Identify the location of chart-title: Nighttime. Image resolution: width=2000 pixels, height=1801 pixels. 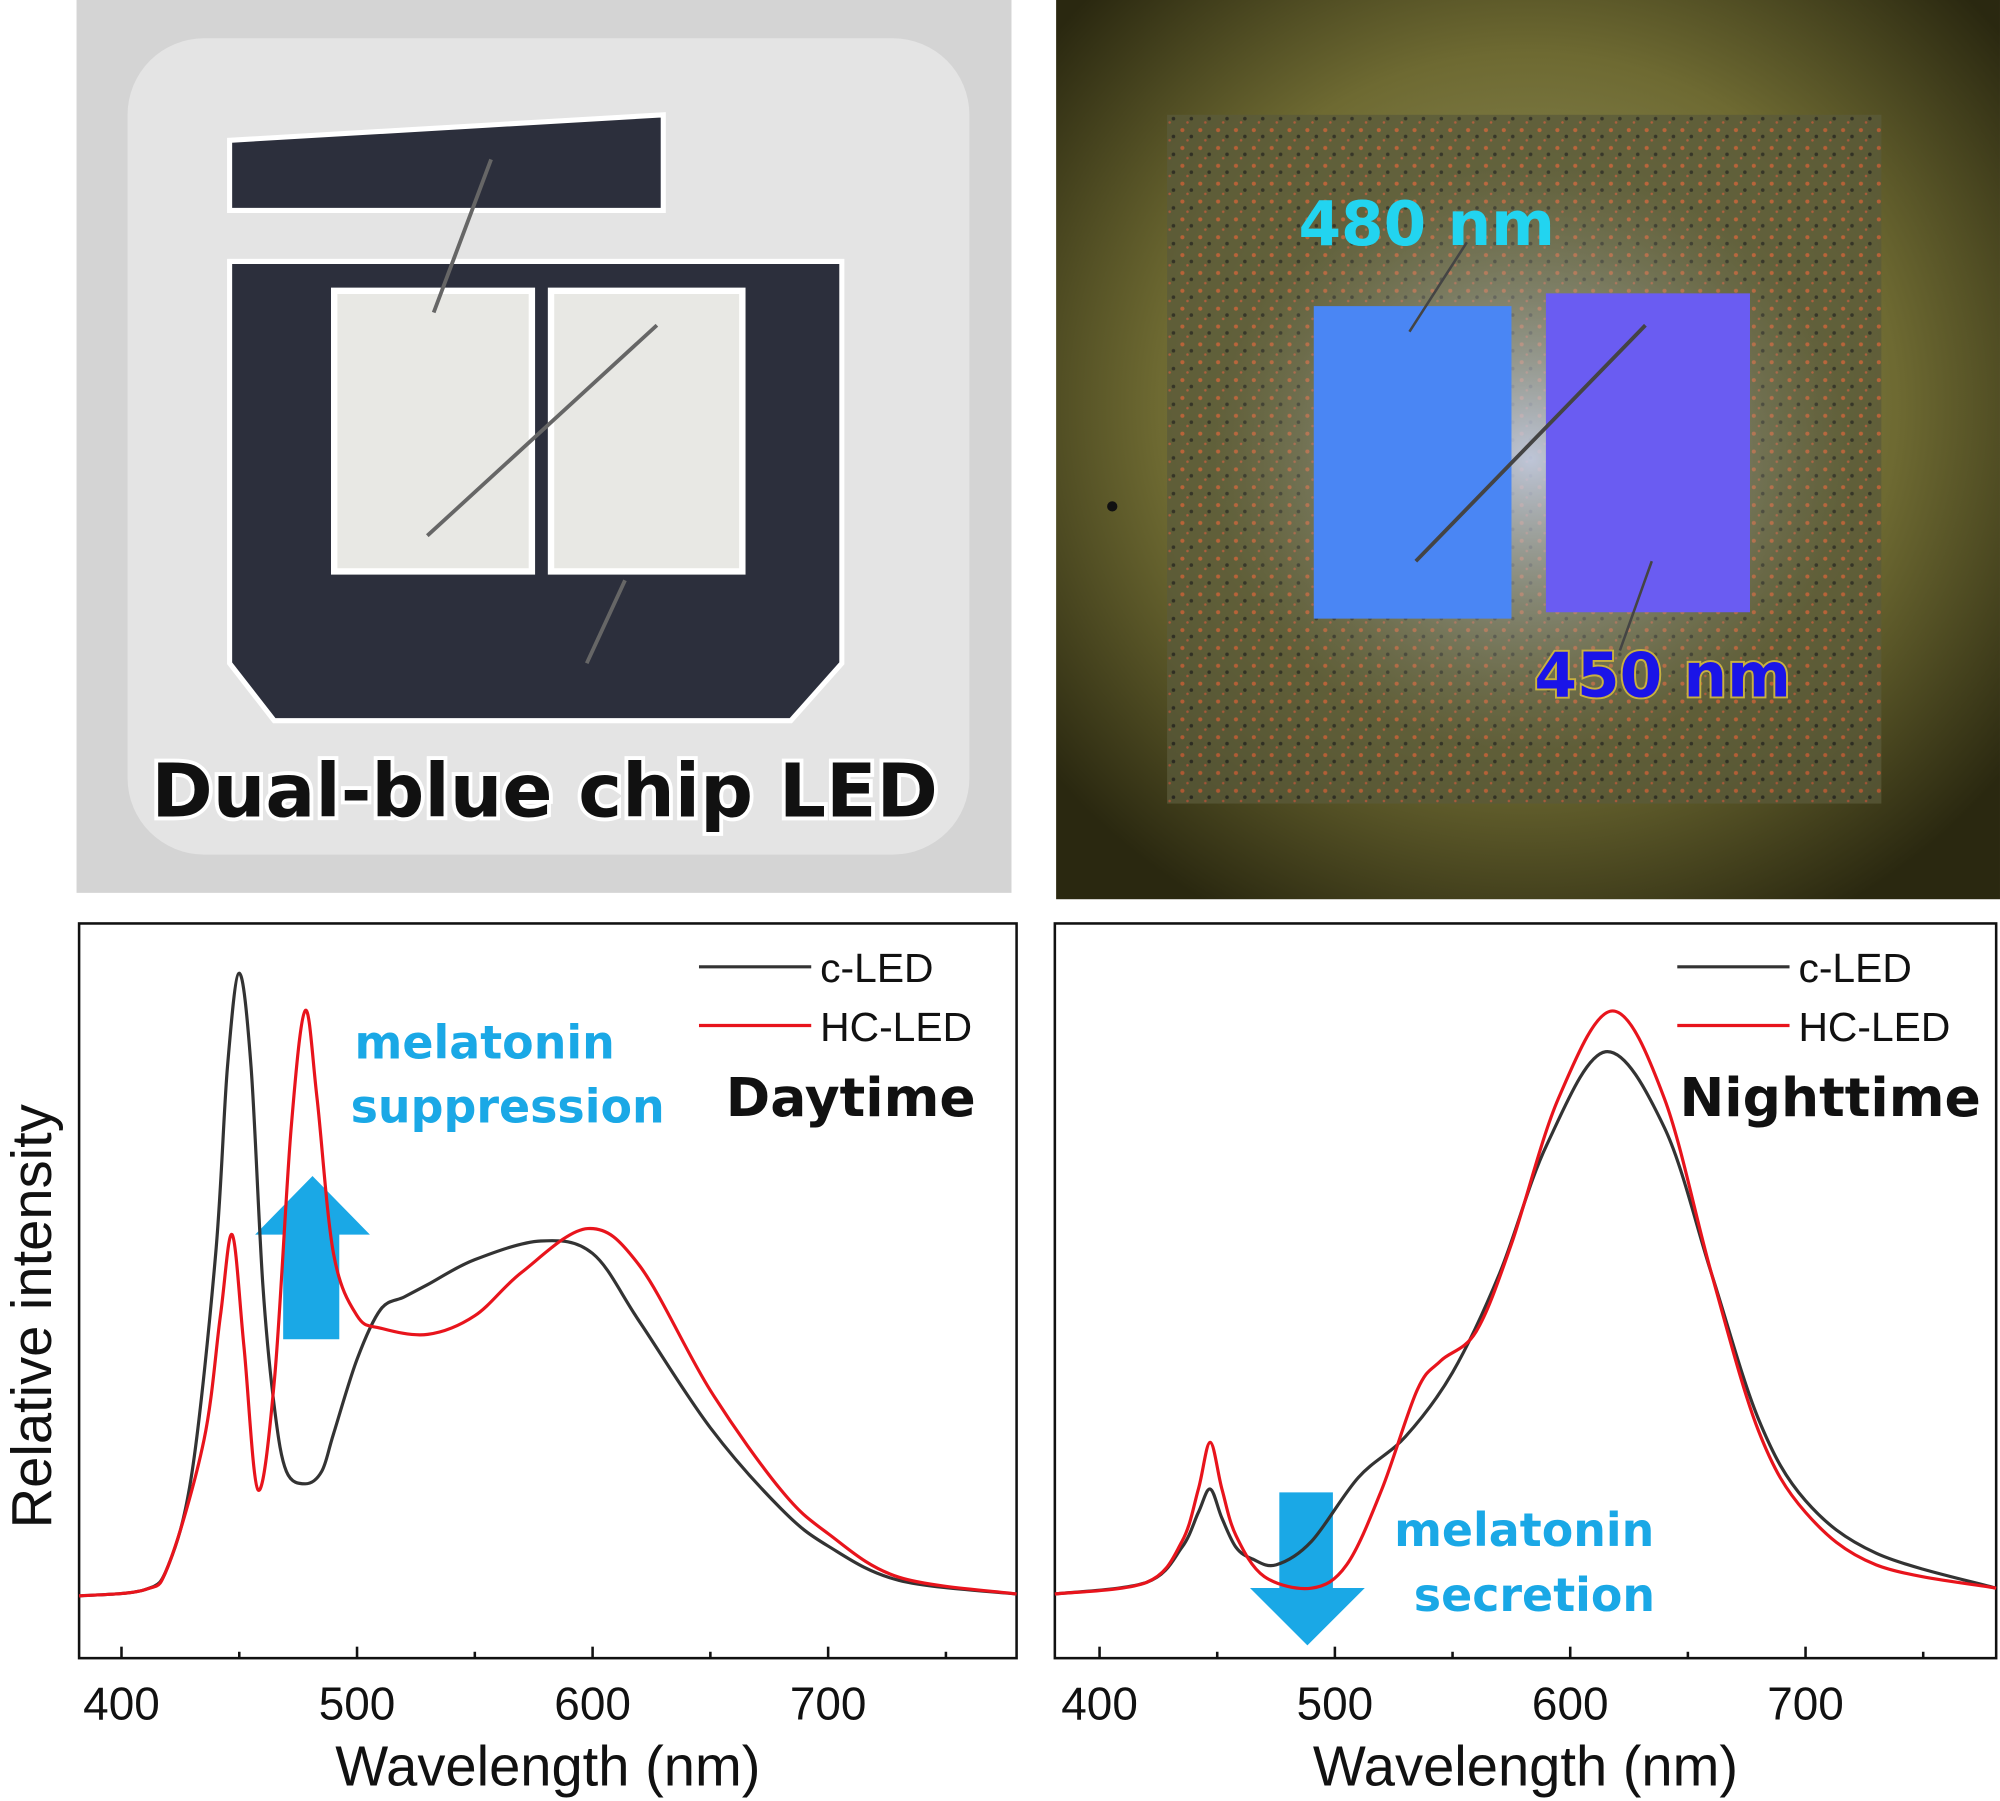
(1829, 1097).